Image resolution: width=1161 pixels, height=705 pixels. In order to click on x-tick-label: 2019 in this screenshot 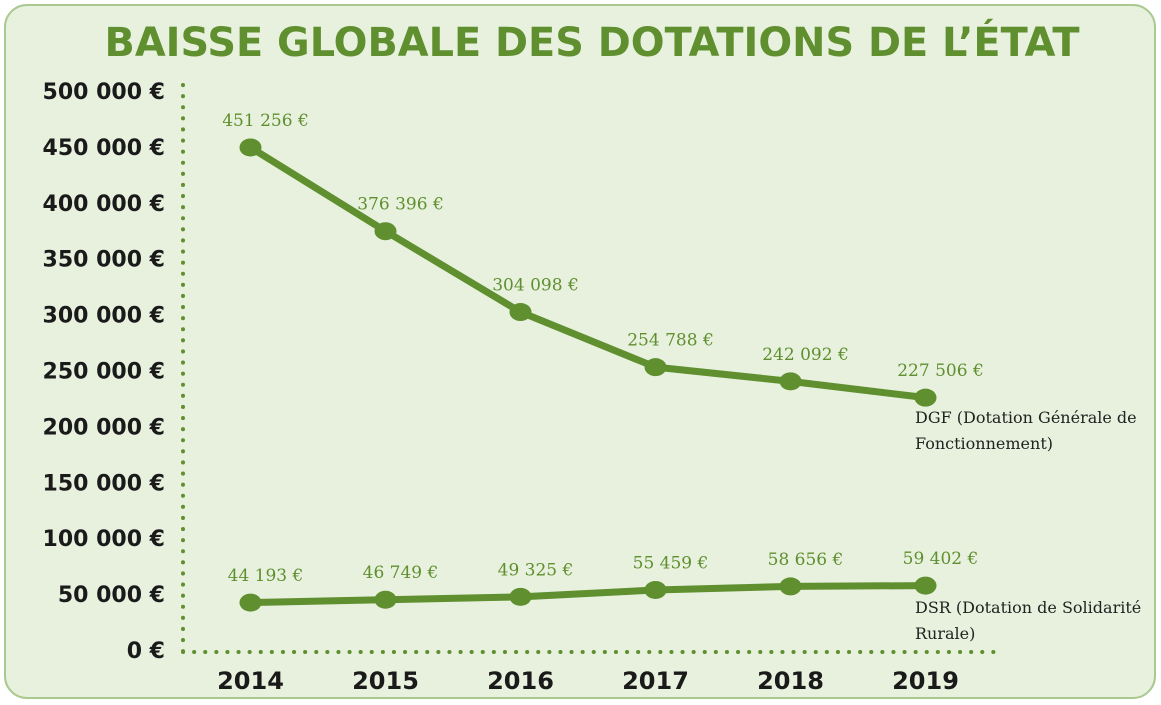, I will do `click(925, 681)`.